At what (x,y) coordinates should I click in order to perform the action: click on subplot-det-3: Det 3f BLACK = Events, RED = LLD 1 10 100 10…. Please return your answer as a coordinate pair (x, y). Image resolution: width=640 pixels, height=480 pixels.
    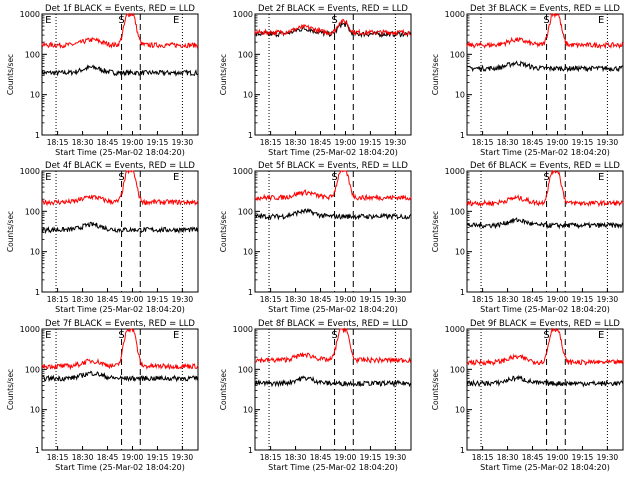
    Looking at the image, I should click on (527, 80).